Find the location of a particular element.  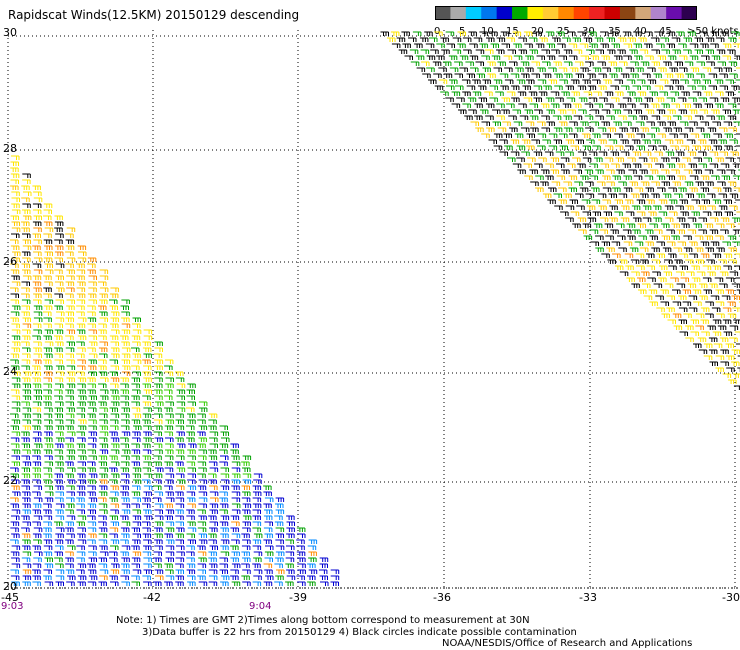

colorbar-swatch is located at coordinates (520, 13).